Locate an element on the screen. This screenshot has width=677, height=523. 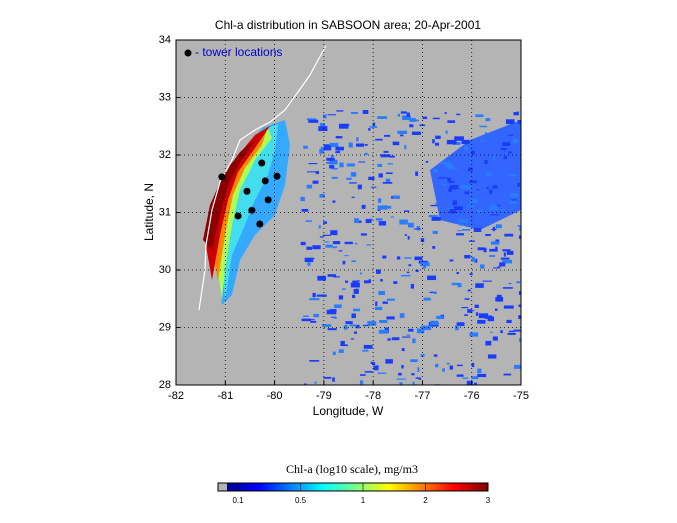
x-tick-label: -82 is located at coordinates (176, 396).